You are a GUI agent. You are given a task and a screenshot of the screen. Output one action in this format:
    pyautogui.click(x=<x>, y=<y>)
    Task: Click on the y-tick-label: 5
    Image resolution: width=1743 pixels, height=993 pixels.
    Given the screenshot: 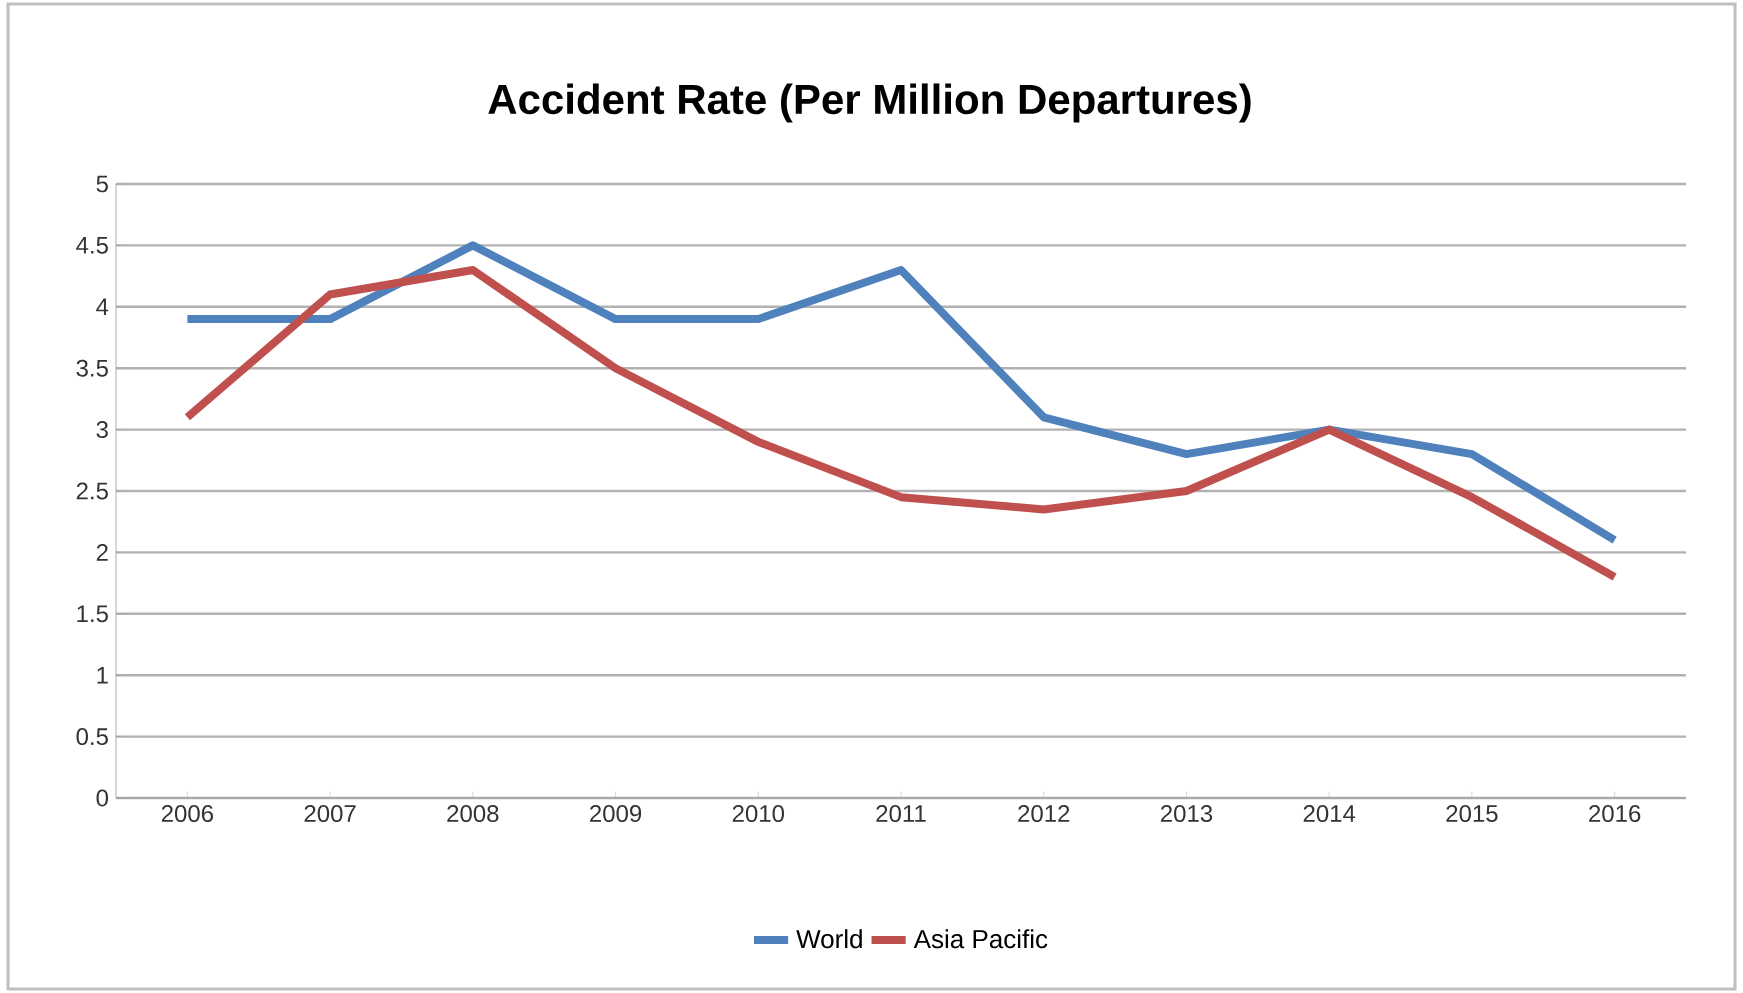 What is the action you would take?
    pyautogui.click(x=102, y=184)
    